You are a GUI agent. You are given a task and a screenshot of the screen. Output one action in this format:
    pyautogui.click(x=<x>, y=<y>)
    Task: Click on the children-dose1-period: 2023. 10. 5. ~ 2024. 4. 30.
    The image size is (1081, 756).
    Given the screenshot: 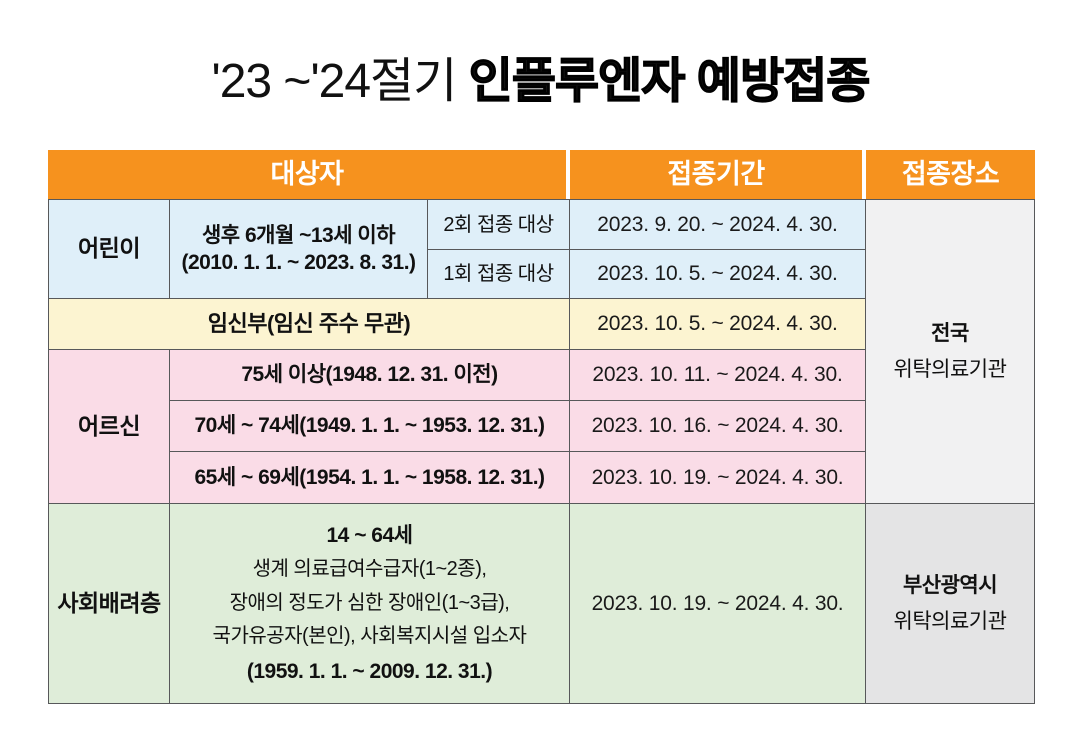 What is the action you would take?
    pyautogui.click(x=718, y=274)
    